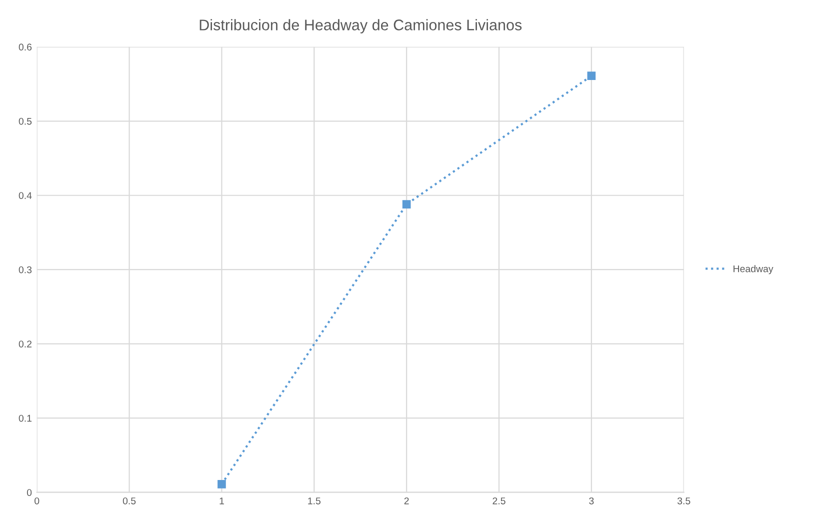 This screenshot has width=819, height=521. What do you see at coordinates (591, 500) in the screenshot?
I see `x-tick-label: 3` at bounding box center [591, 500].